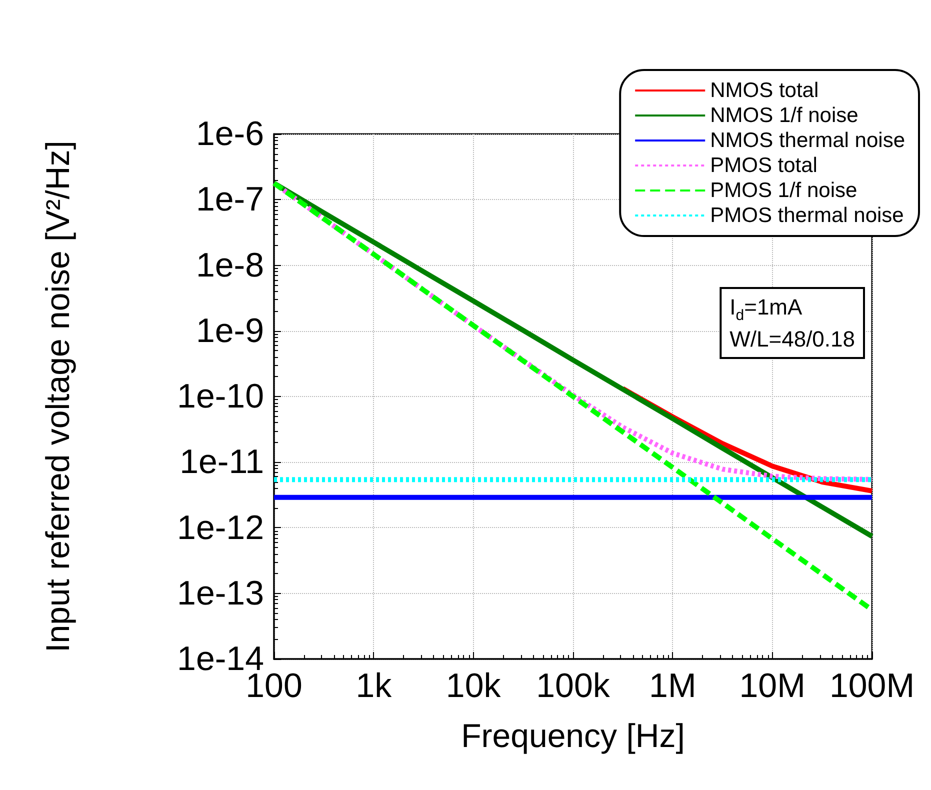 This screenshot has height=790, width=931. I want to click on legend-label: NMOS thermal noise, so click(808, 140).